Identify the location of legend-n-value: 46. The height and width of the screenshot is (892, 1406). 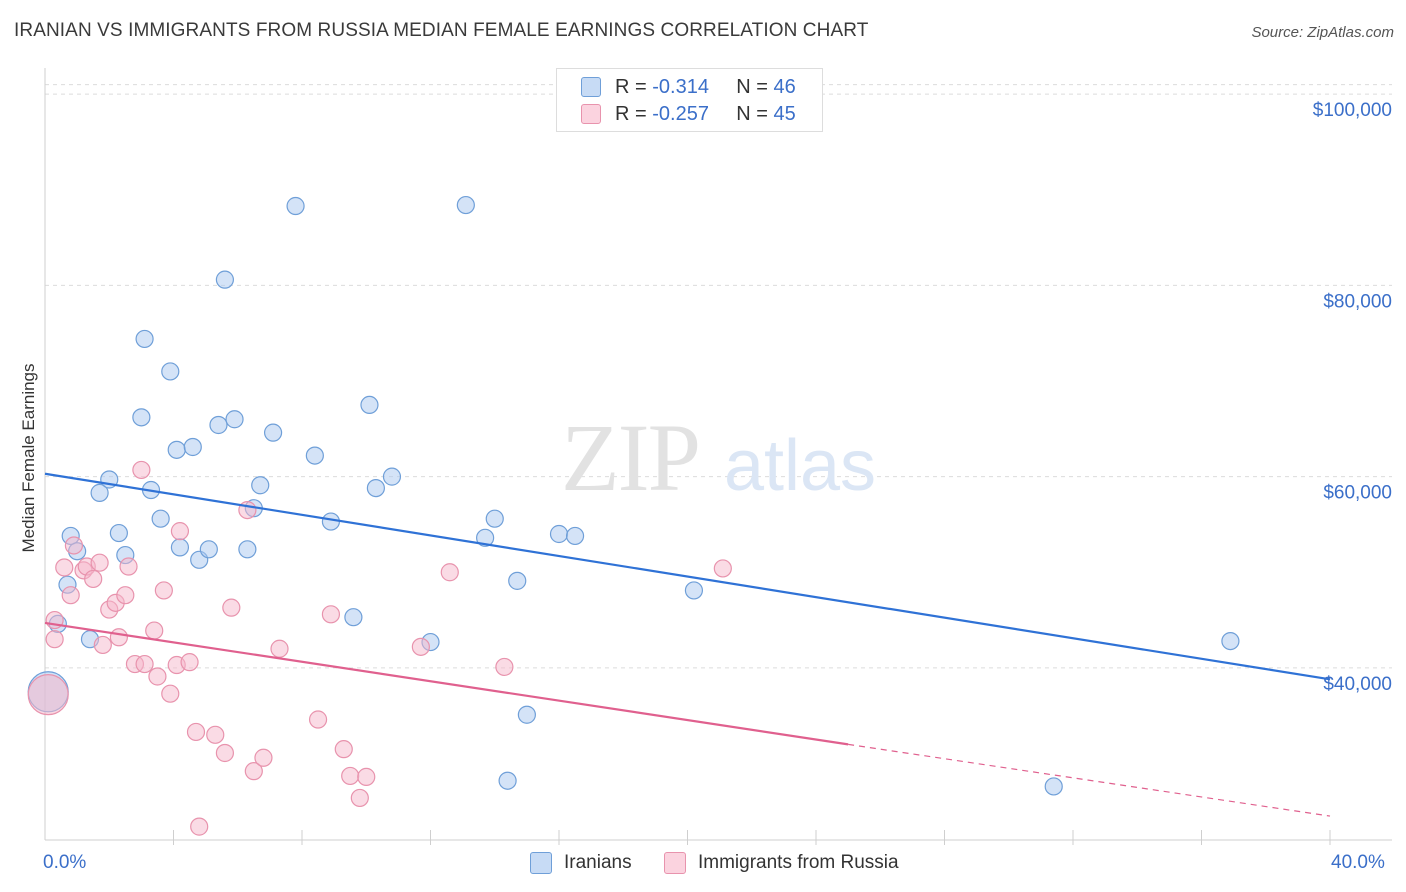
(784, 86).